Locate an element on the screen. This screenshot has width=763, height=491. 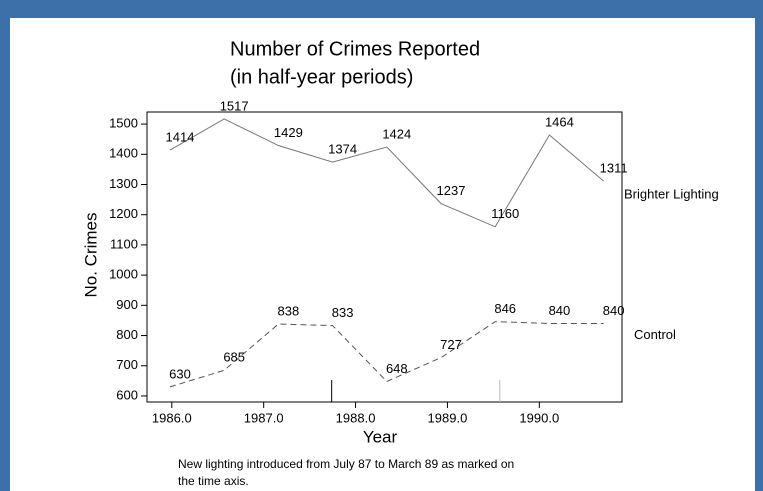
data-label: 1237 is located at coordinates (451, 190).